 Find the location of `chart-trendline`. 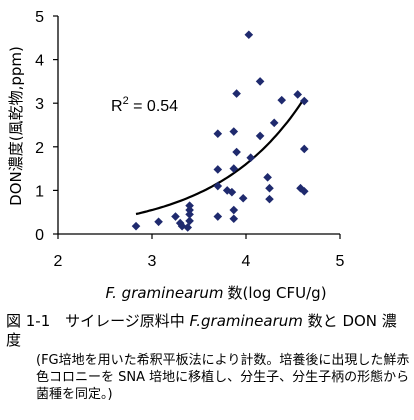

chart-trendline is located at coordinates (220, 156).